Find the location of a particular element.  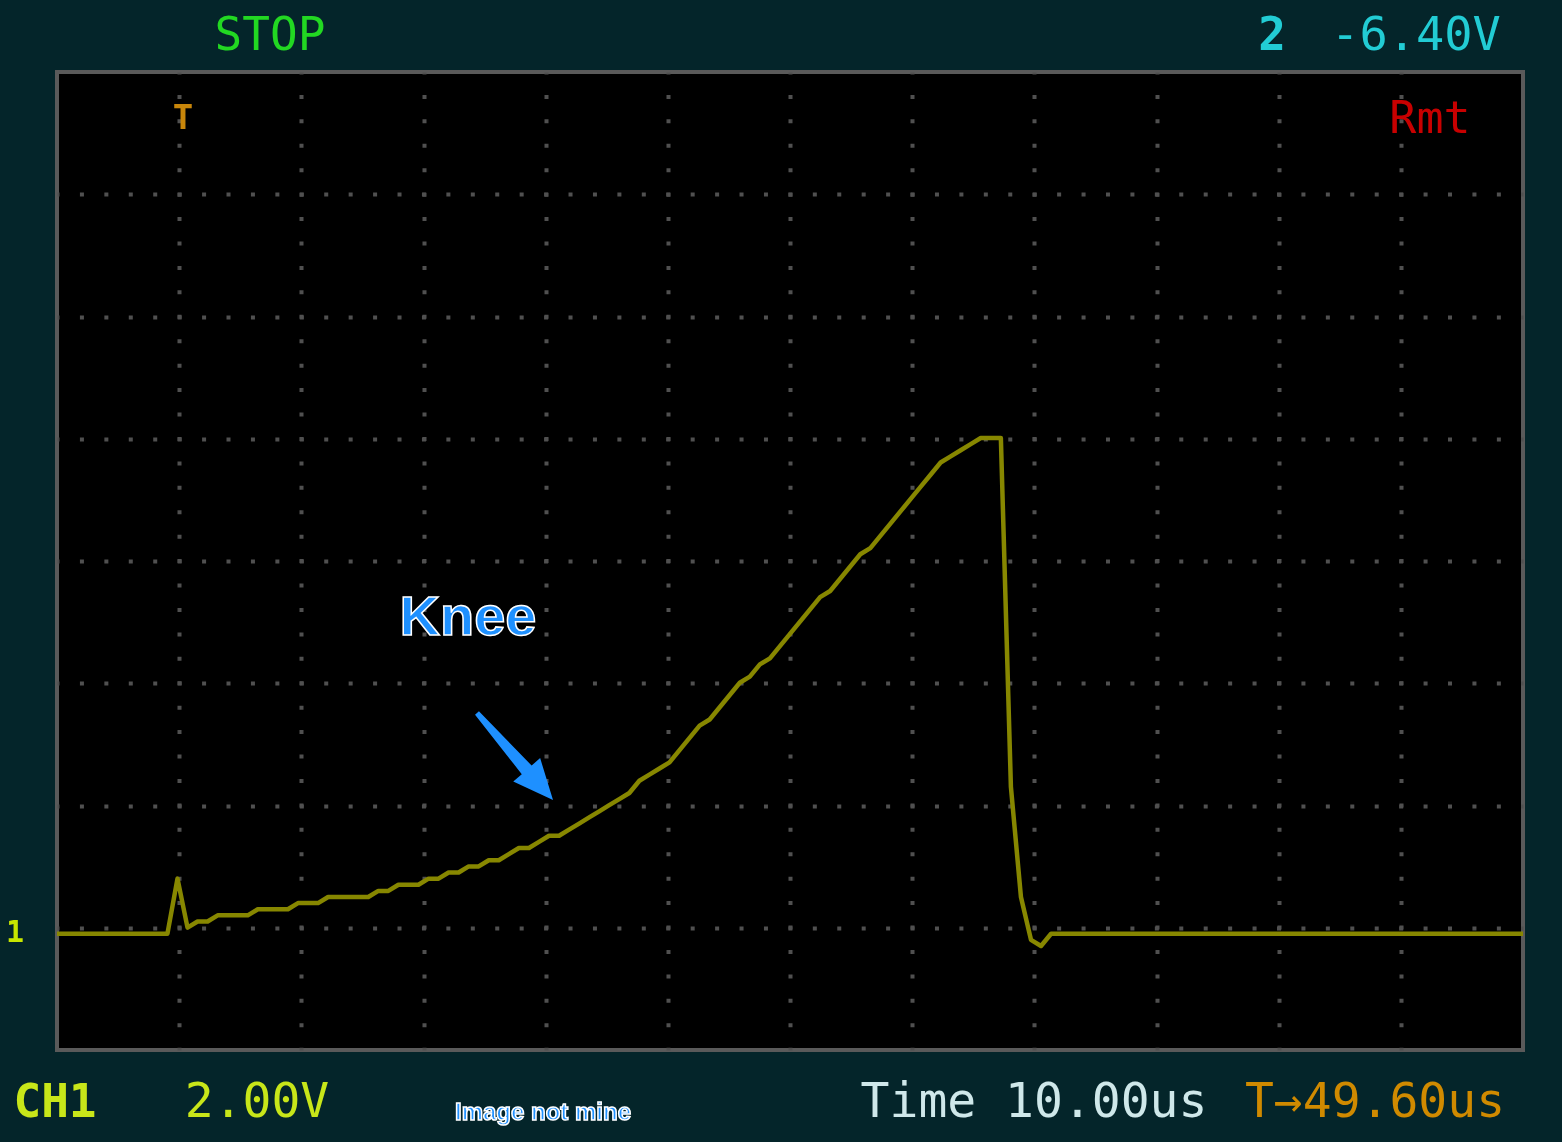

text: Image not mine is located at coordinates (543, 1111).